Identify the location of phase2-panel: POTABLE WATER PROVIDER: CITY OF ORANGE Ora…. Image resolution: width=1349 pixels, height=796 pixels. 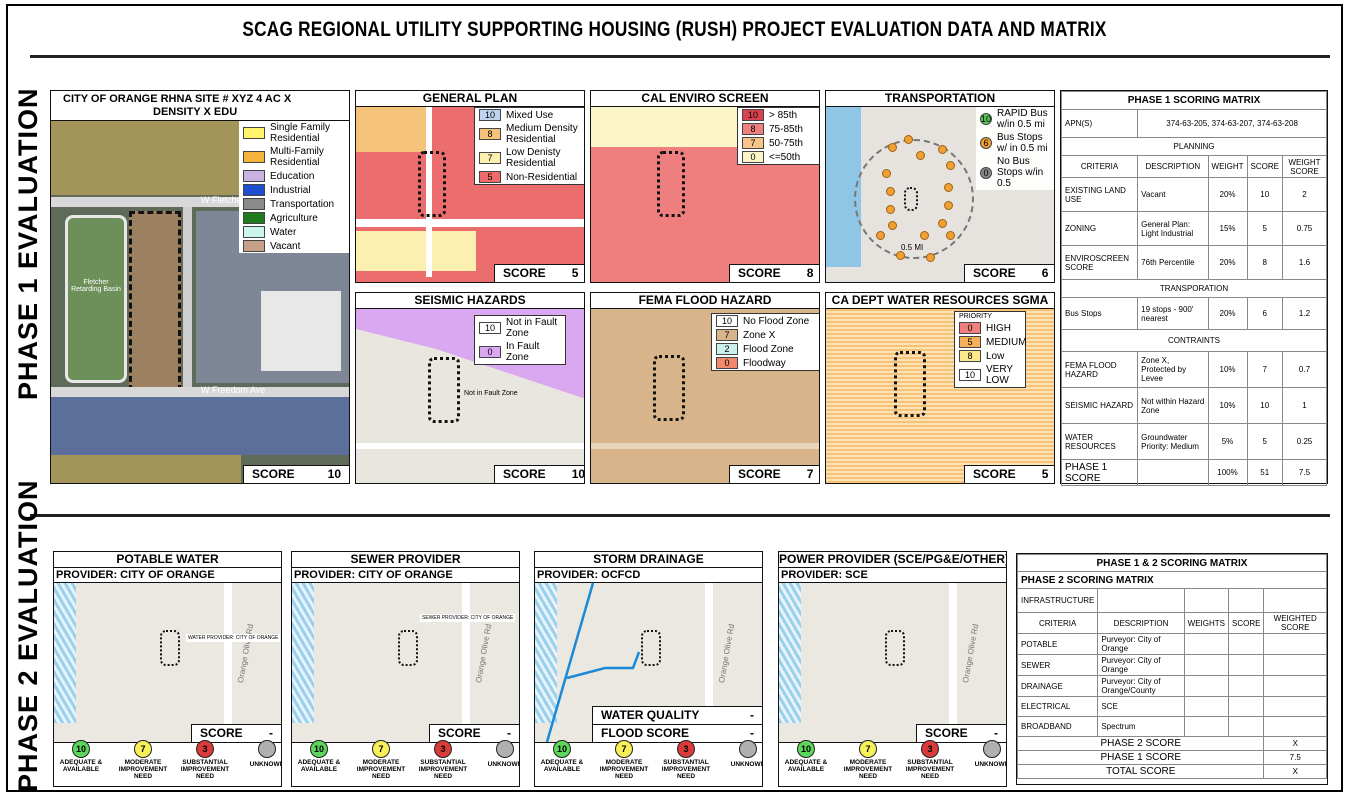
(167, 669).